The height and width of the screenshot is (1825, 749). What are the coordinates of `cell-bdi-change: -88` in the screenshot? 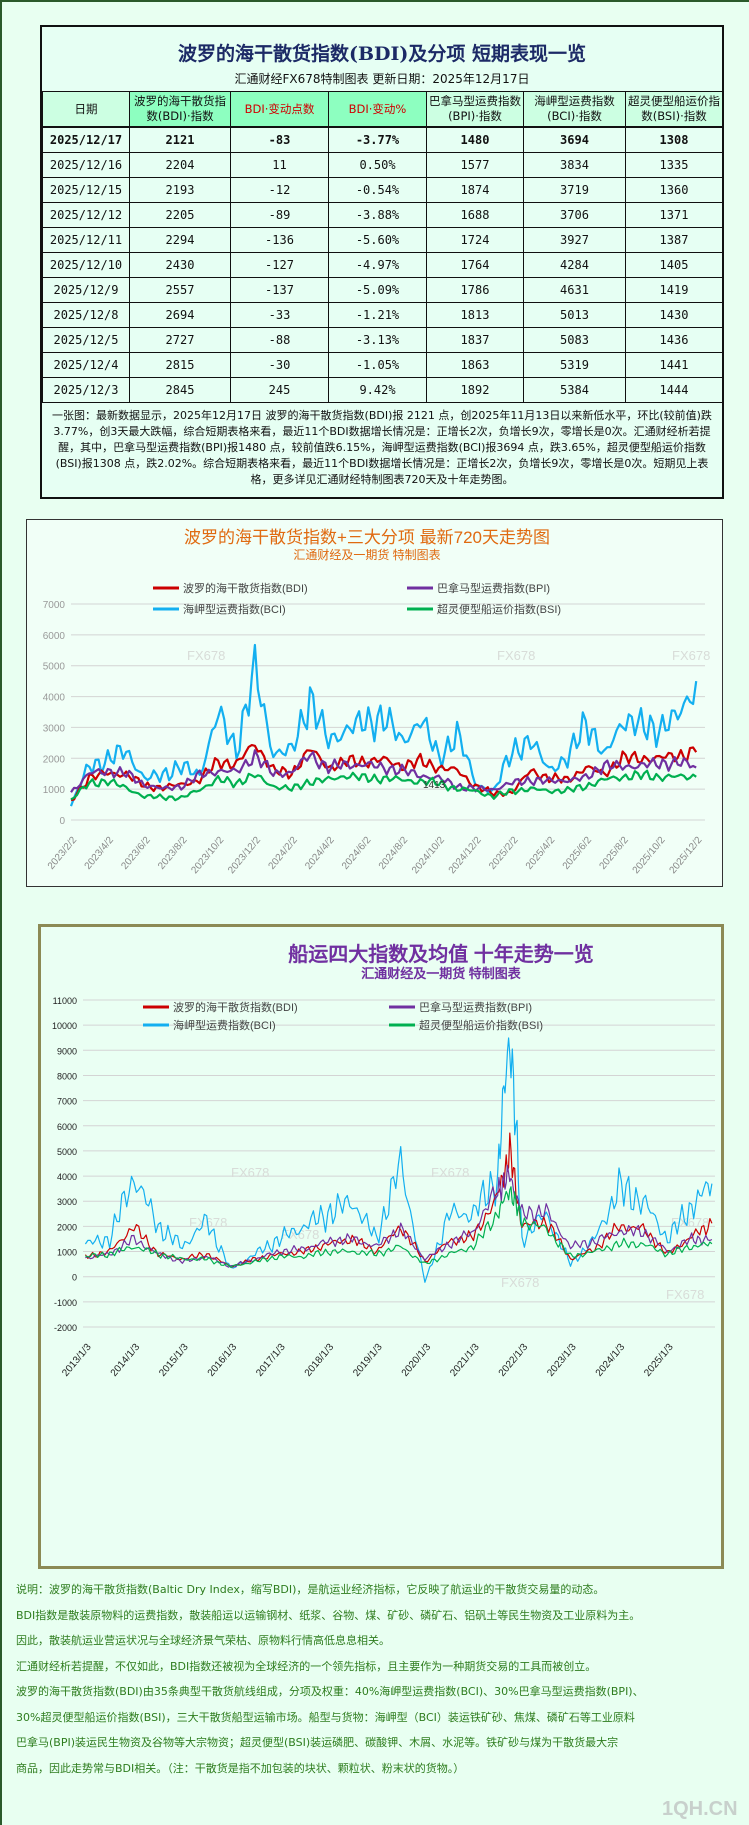 It's located at (279, 340).